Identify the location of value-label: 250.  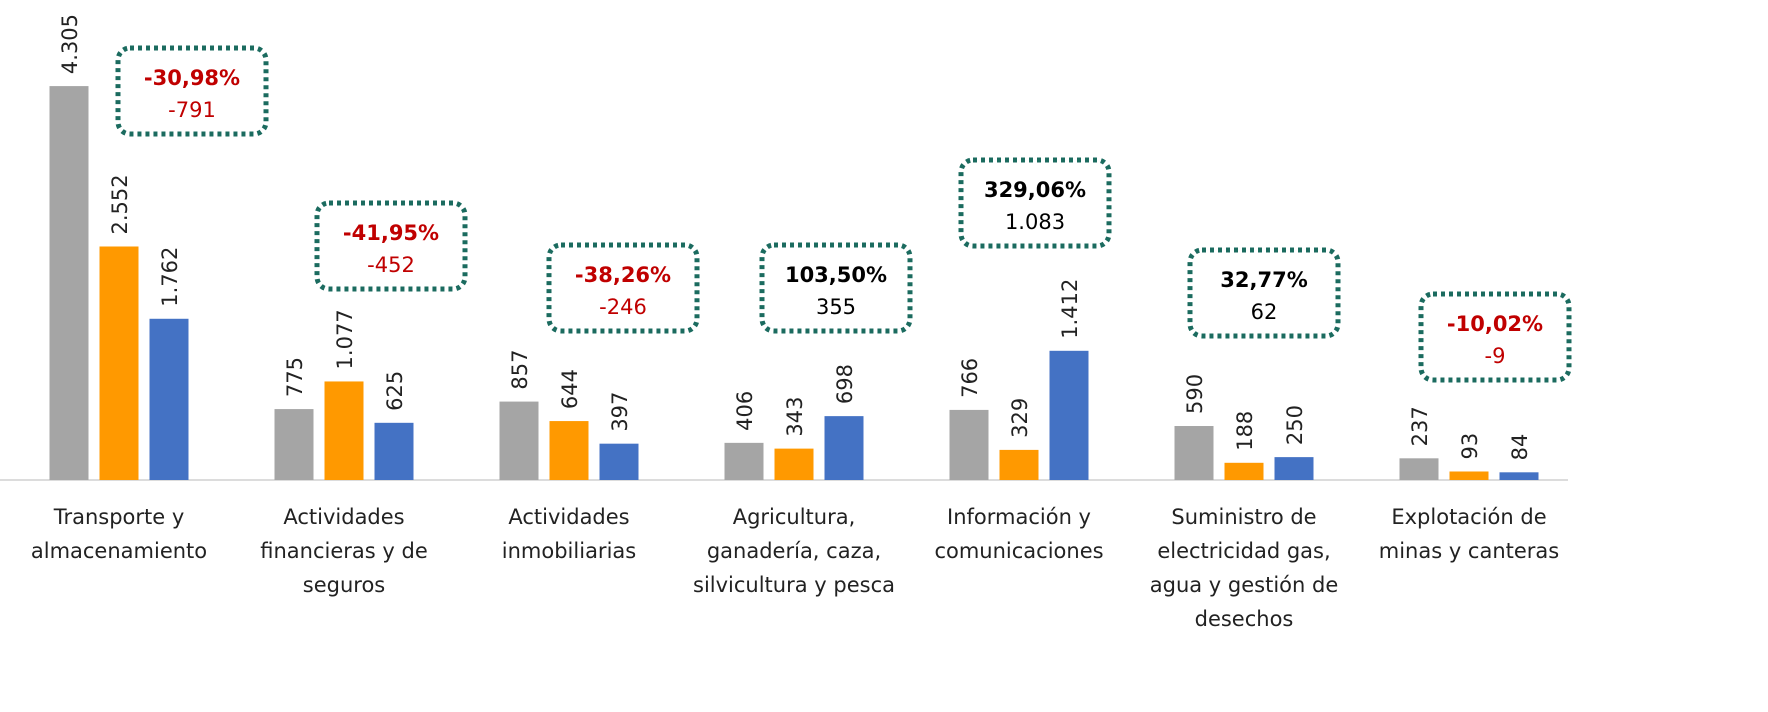
(1295, 425).